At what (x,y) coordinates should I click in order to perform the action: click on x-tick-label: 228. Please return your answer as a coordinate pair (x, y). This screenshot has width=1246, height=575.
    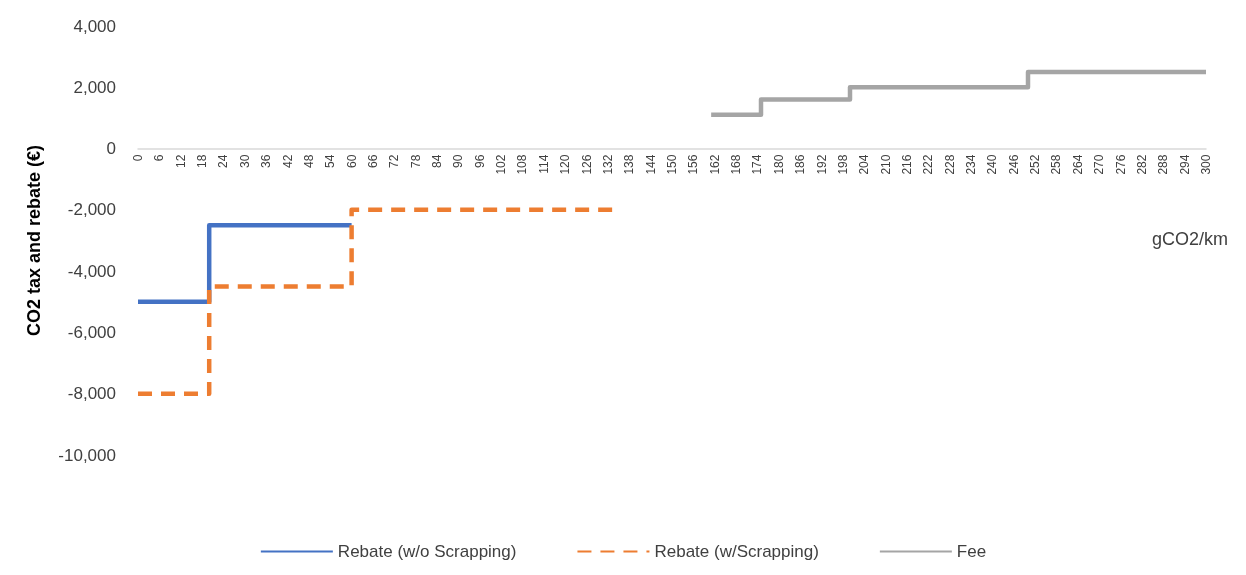
    Looking at the image, I should click on (949, 164).